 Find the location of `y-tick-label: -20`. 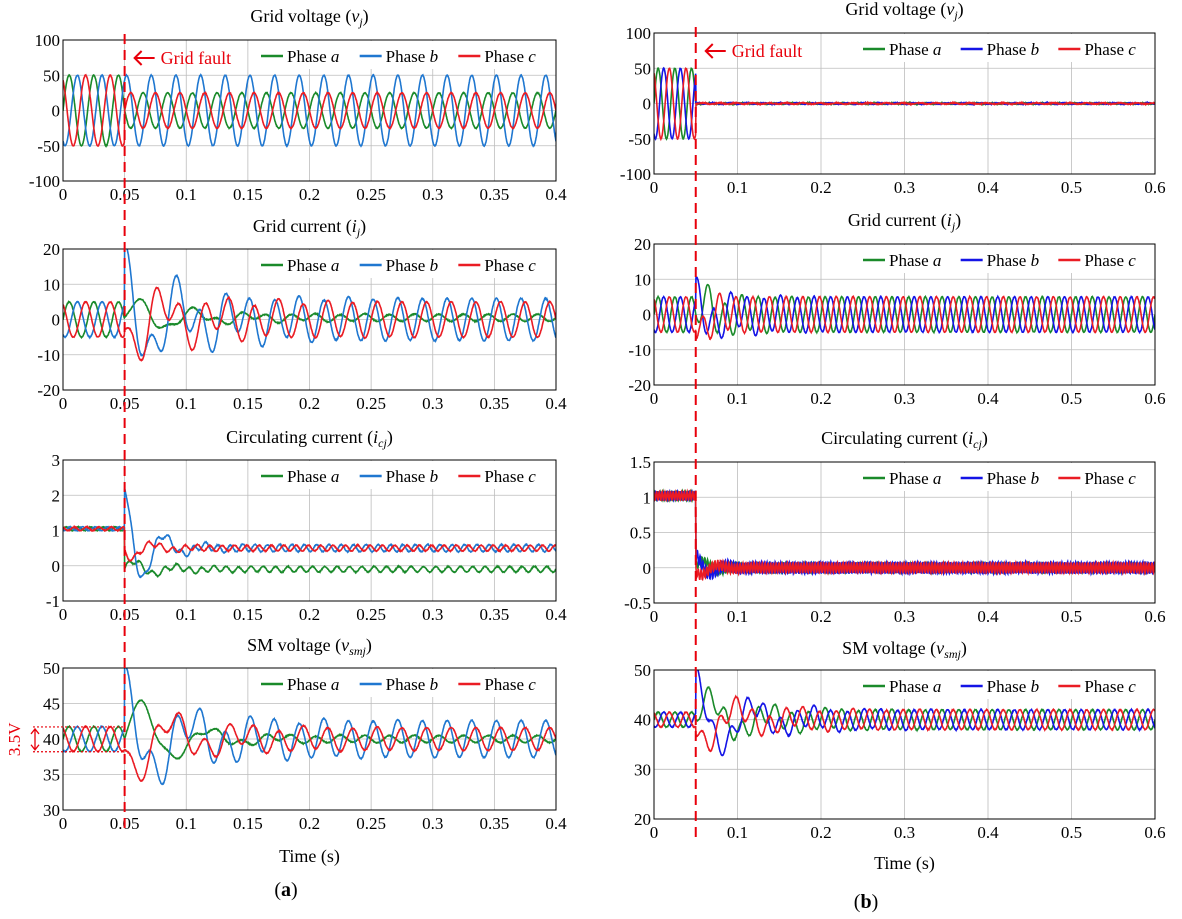

y-tick-label: -20 is located at coordinates (639, 385).